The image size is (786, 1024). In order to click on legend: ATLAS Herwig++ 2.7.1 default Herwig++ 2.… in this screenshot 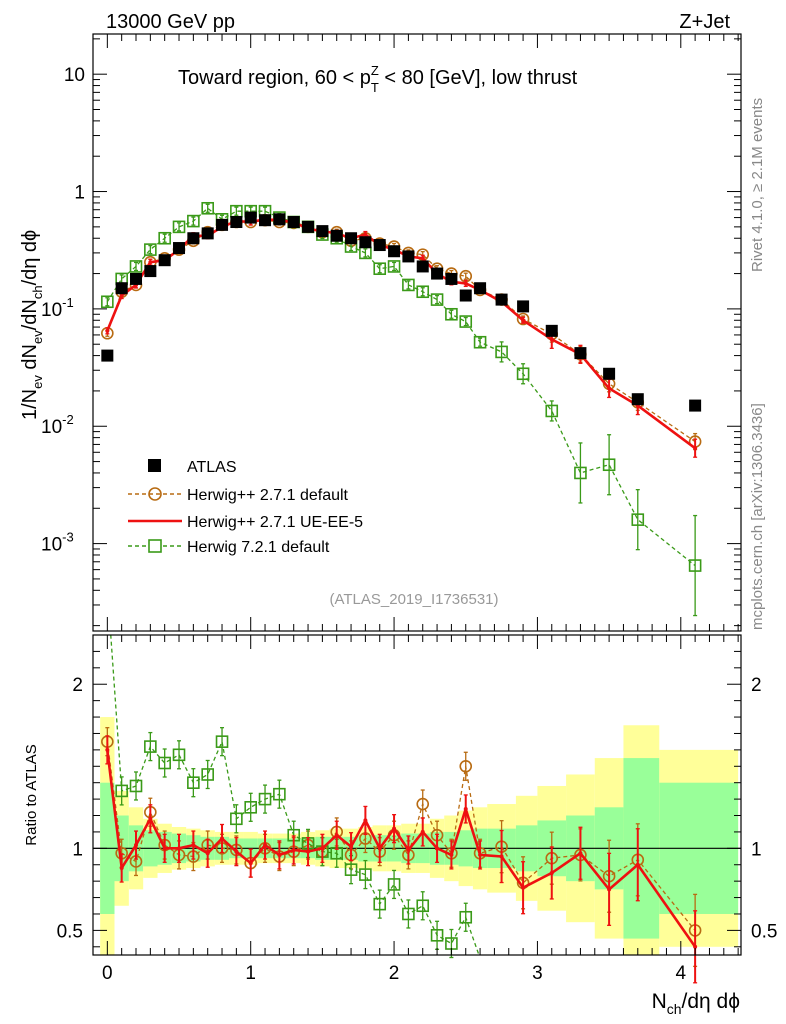, I will do `click(245, 507)`.